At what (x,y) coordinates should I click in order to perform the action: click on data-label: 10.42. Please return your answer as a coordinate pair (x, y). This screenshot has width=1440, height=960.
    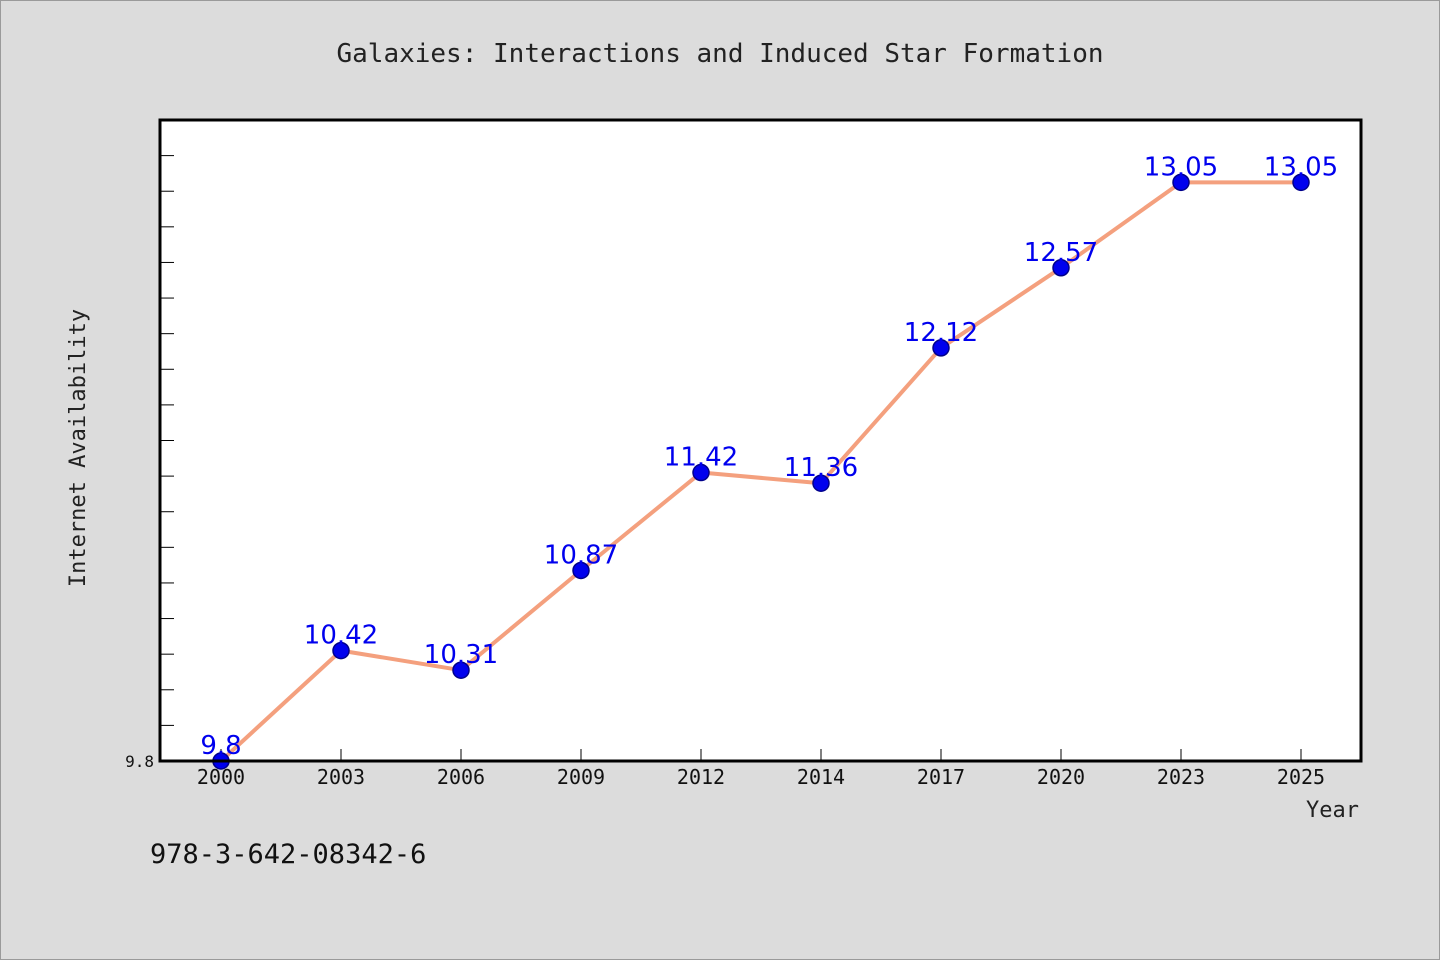
    Looking at the image, I should click on (341, 636).